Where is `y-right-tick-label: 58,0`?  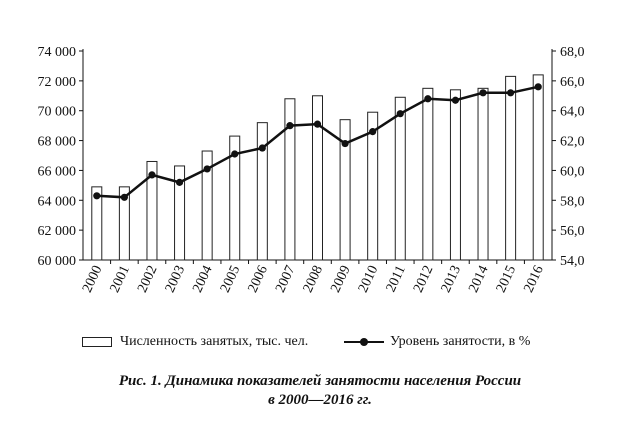
y-right-tick-label: 58,0 is located at coordinates (572, 201).